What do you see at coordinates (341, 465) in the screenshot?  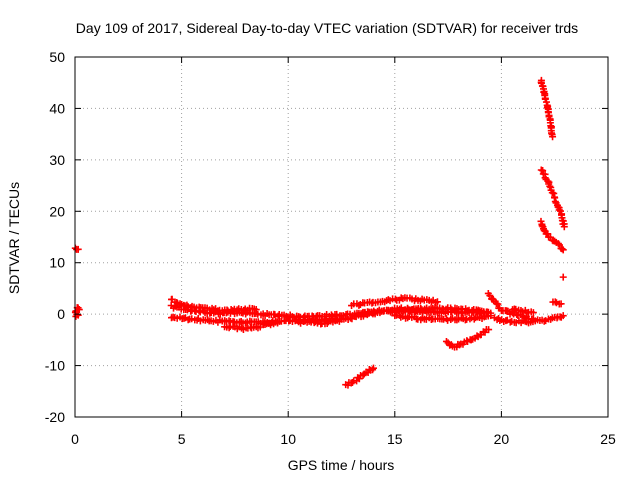 I see `x-axis-label: GPS time / hours` at bounding box center [341, 465].